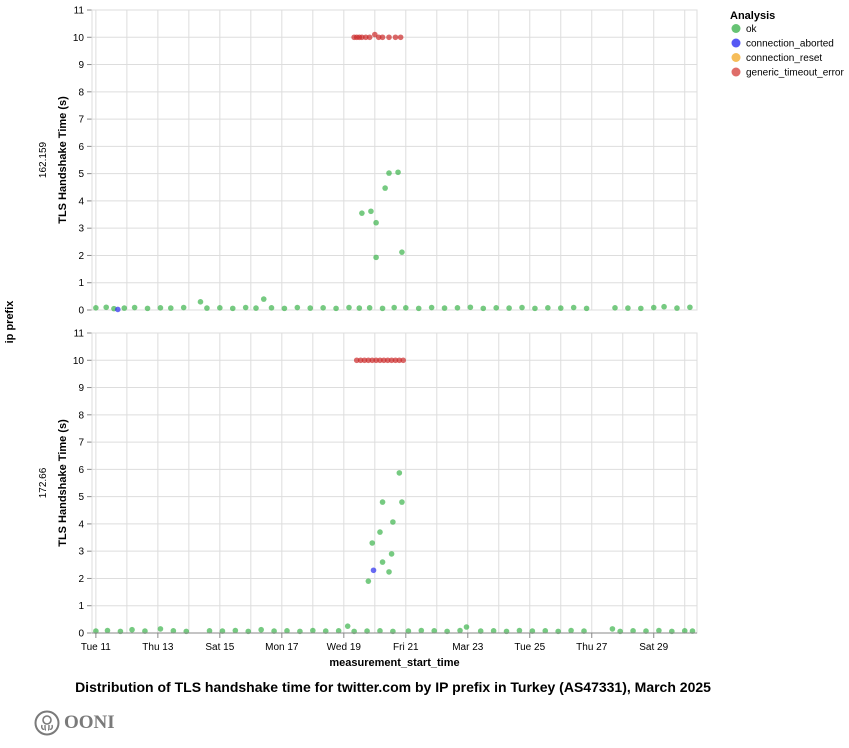 The image size is (849, 748). Describe the element at coordinates (282, 647) in the screenshot. I see `x-tick-label: Mon 17` at that location.